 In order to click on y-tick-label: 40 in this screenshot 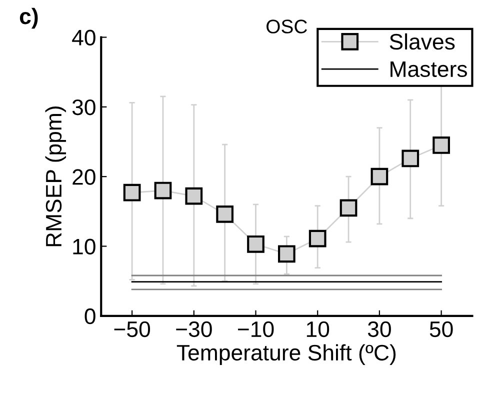, I will do `click(84, 38)`.